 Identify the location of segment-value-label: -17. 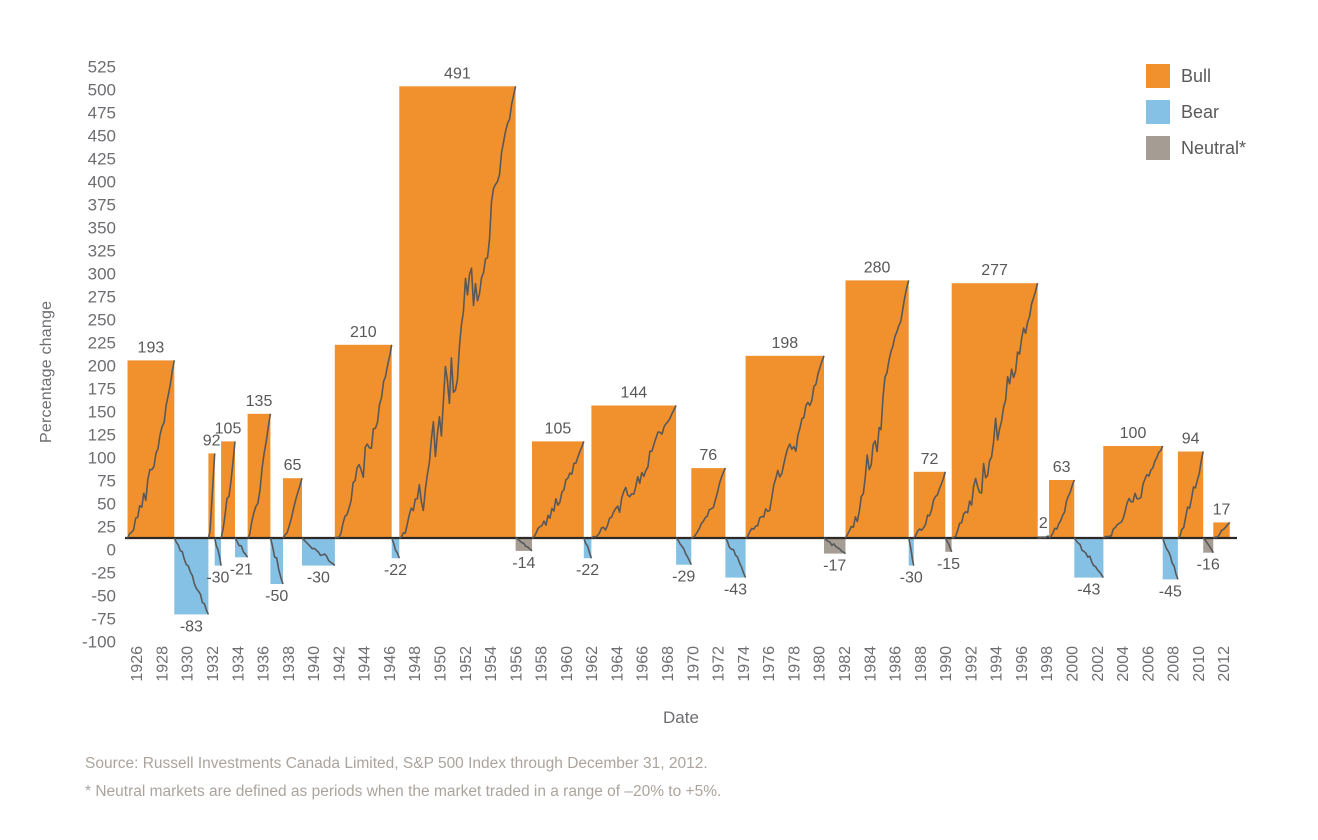
(834, 566).